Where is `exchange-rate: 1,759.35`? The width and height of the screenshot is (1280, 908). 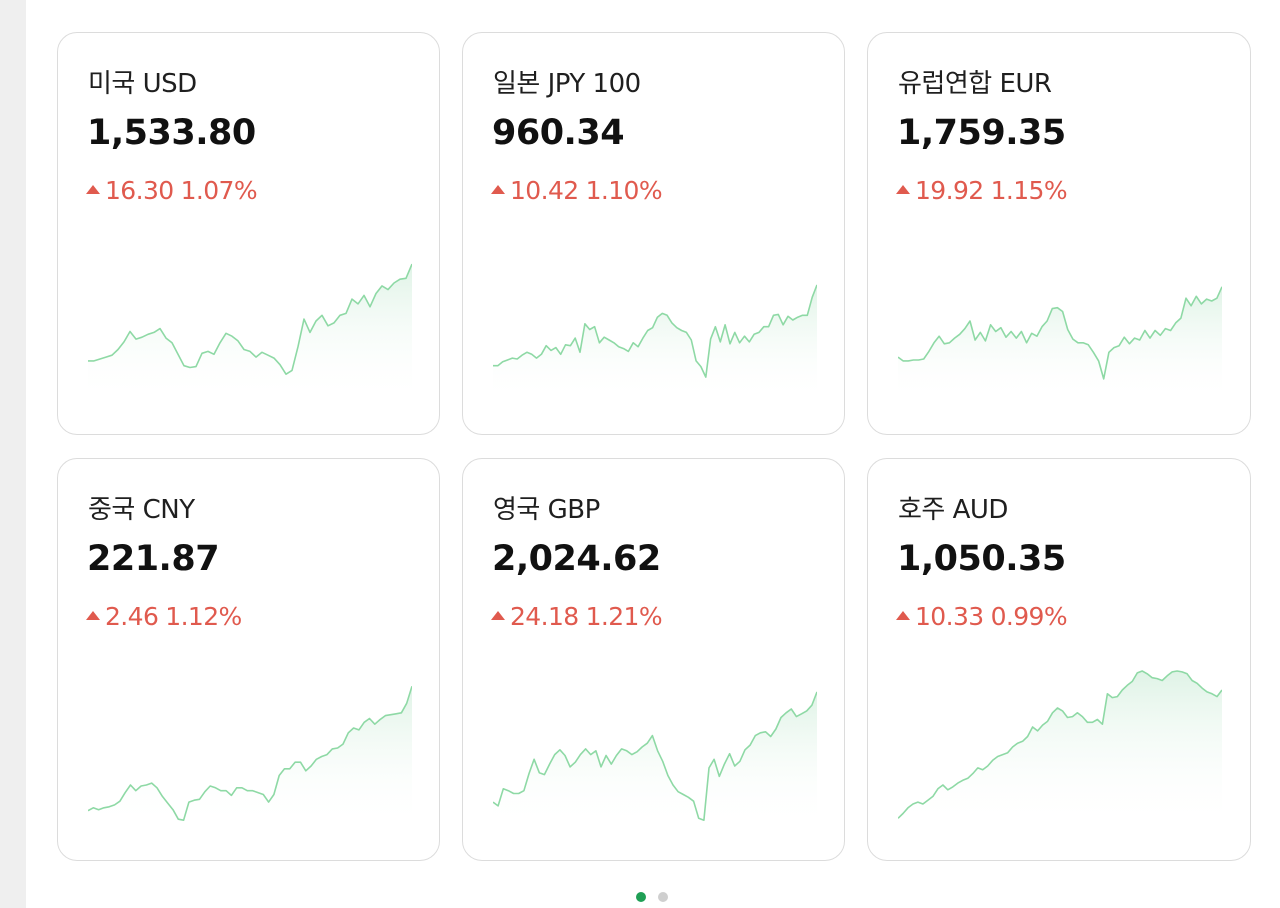 exchange-rate: 1,759.35 is located at coordinates (981, 133).